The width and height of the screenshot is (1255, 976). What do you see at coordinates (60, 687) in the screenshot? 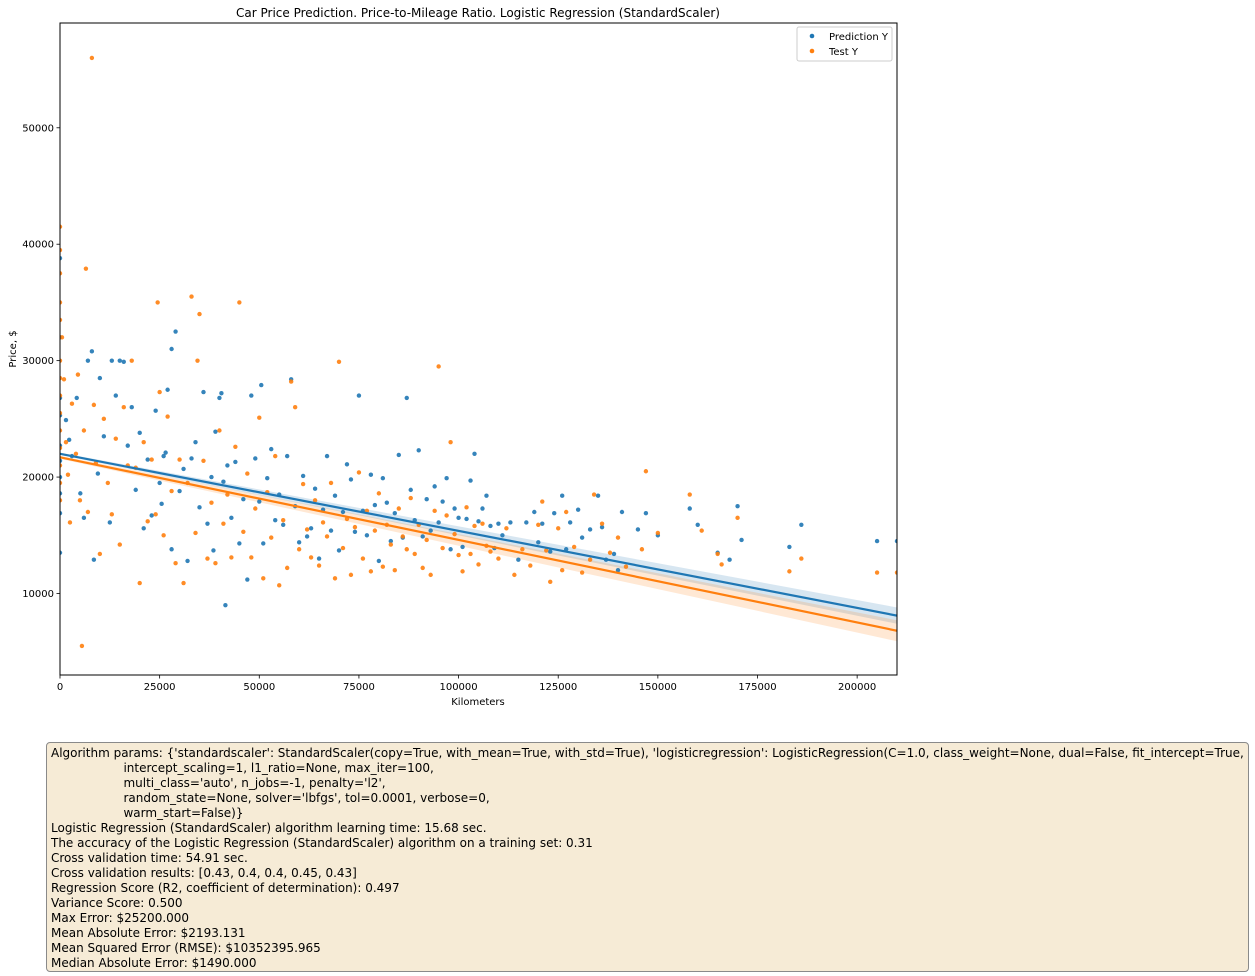
I see `x-tick-label: 0` at bounding box center [60, 687].